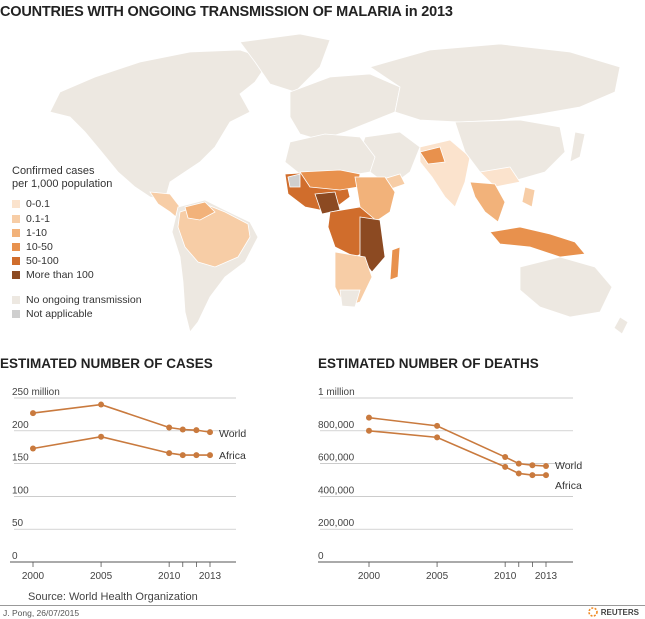  I want to click on map-venezuela-region, so click(200, 211).